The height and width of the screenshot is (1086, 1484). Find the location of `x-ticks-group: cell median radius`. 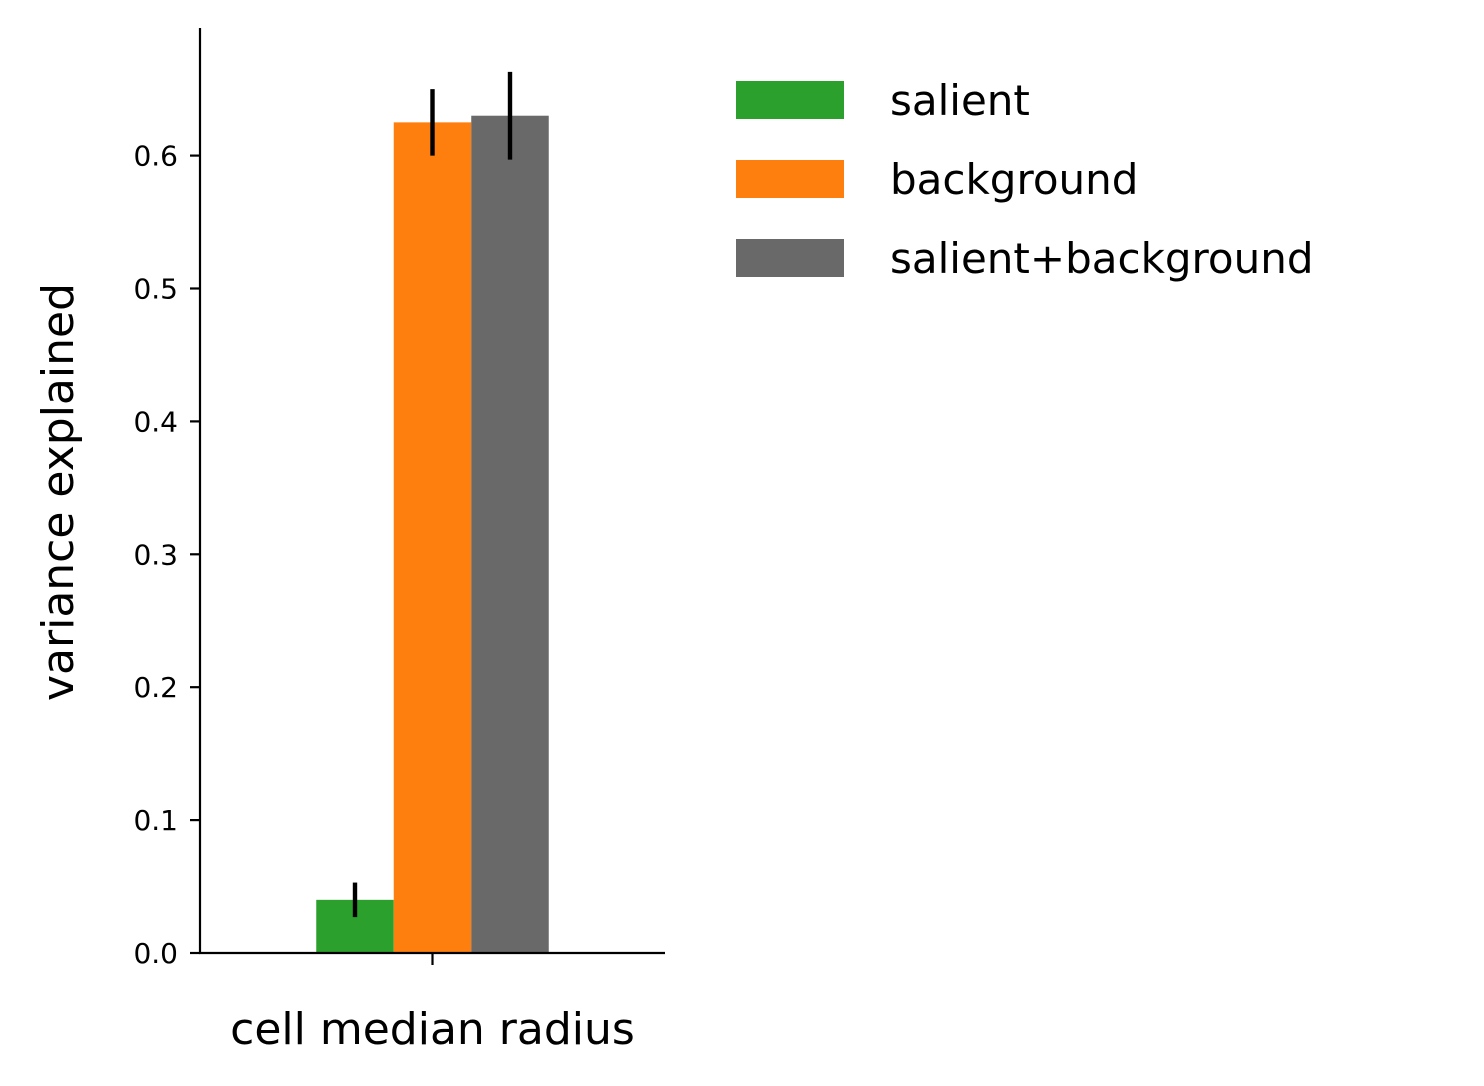

x-ticks-group: cell median radius is located at coordinates (432, 1004).